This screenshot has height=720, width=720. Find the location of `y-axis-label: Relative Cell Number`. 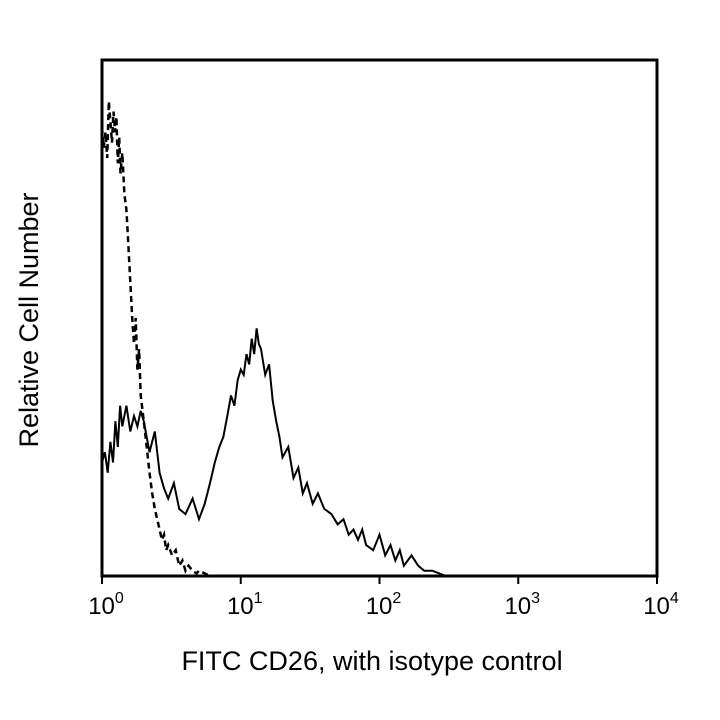

y-axis-label: Relative Cell Number is located at coordinates (29, 319).